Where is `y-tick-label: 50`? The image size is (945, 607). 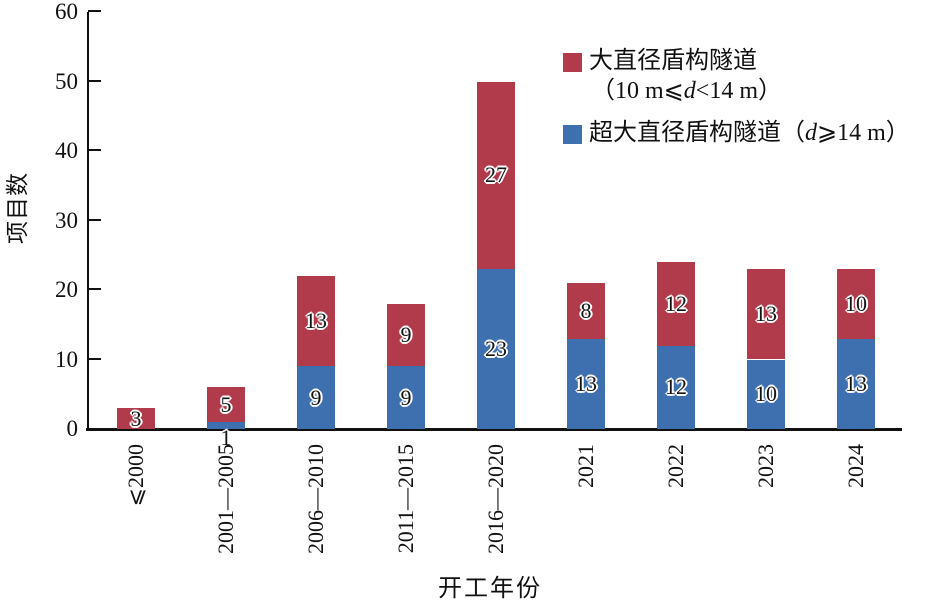 y-tick-label: 50 is located at coordinates (66, 81).